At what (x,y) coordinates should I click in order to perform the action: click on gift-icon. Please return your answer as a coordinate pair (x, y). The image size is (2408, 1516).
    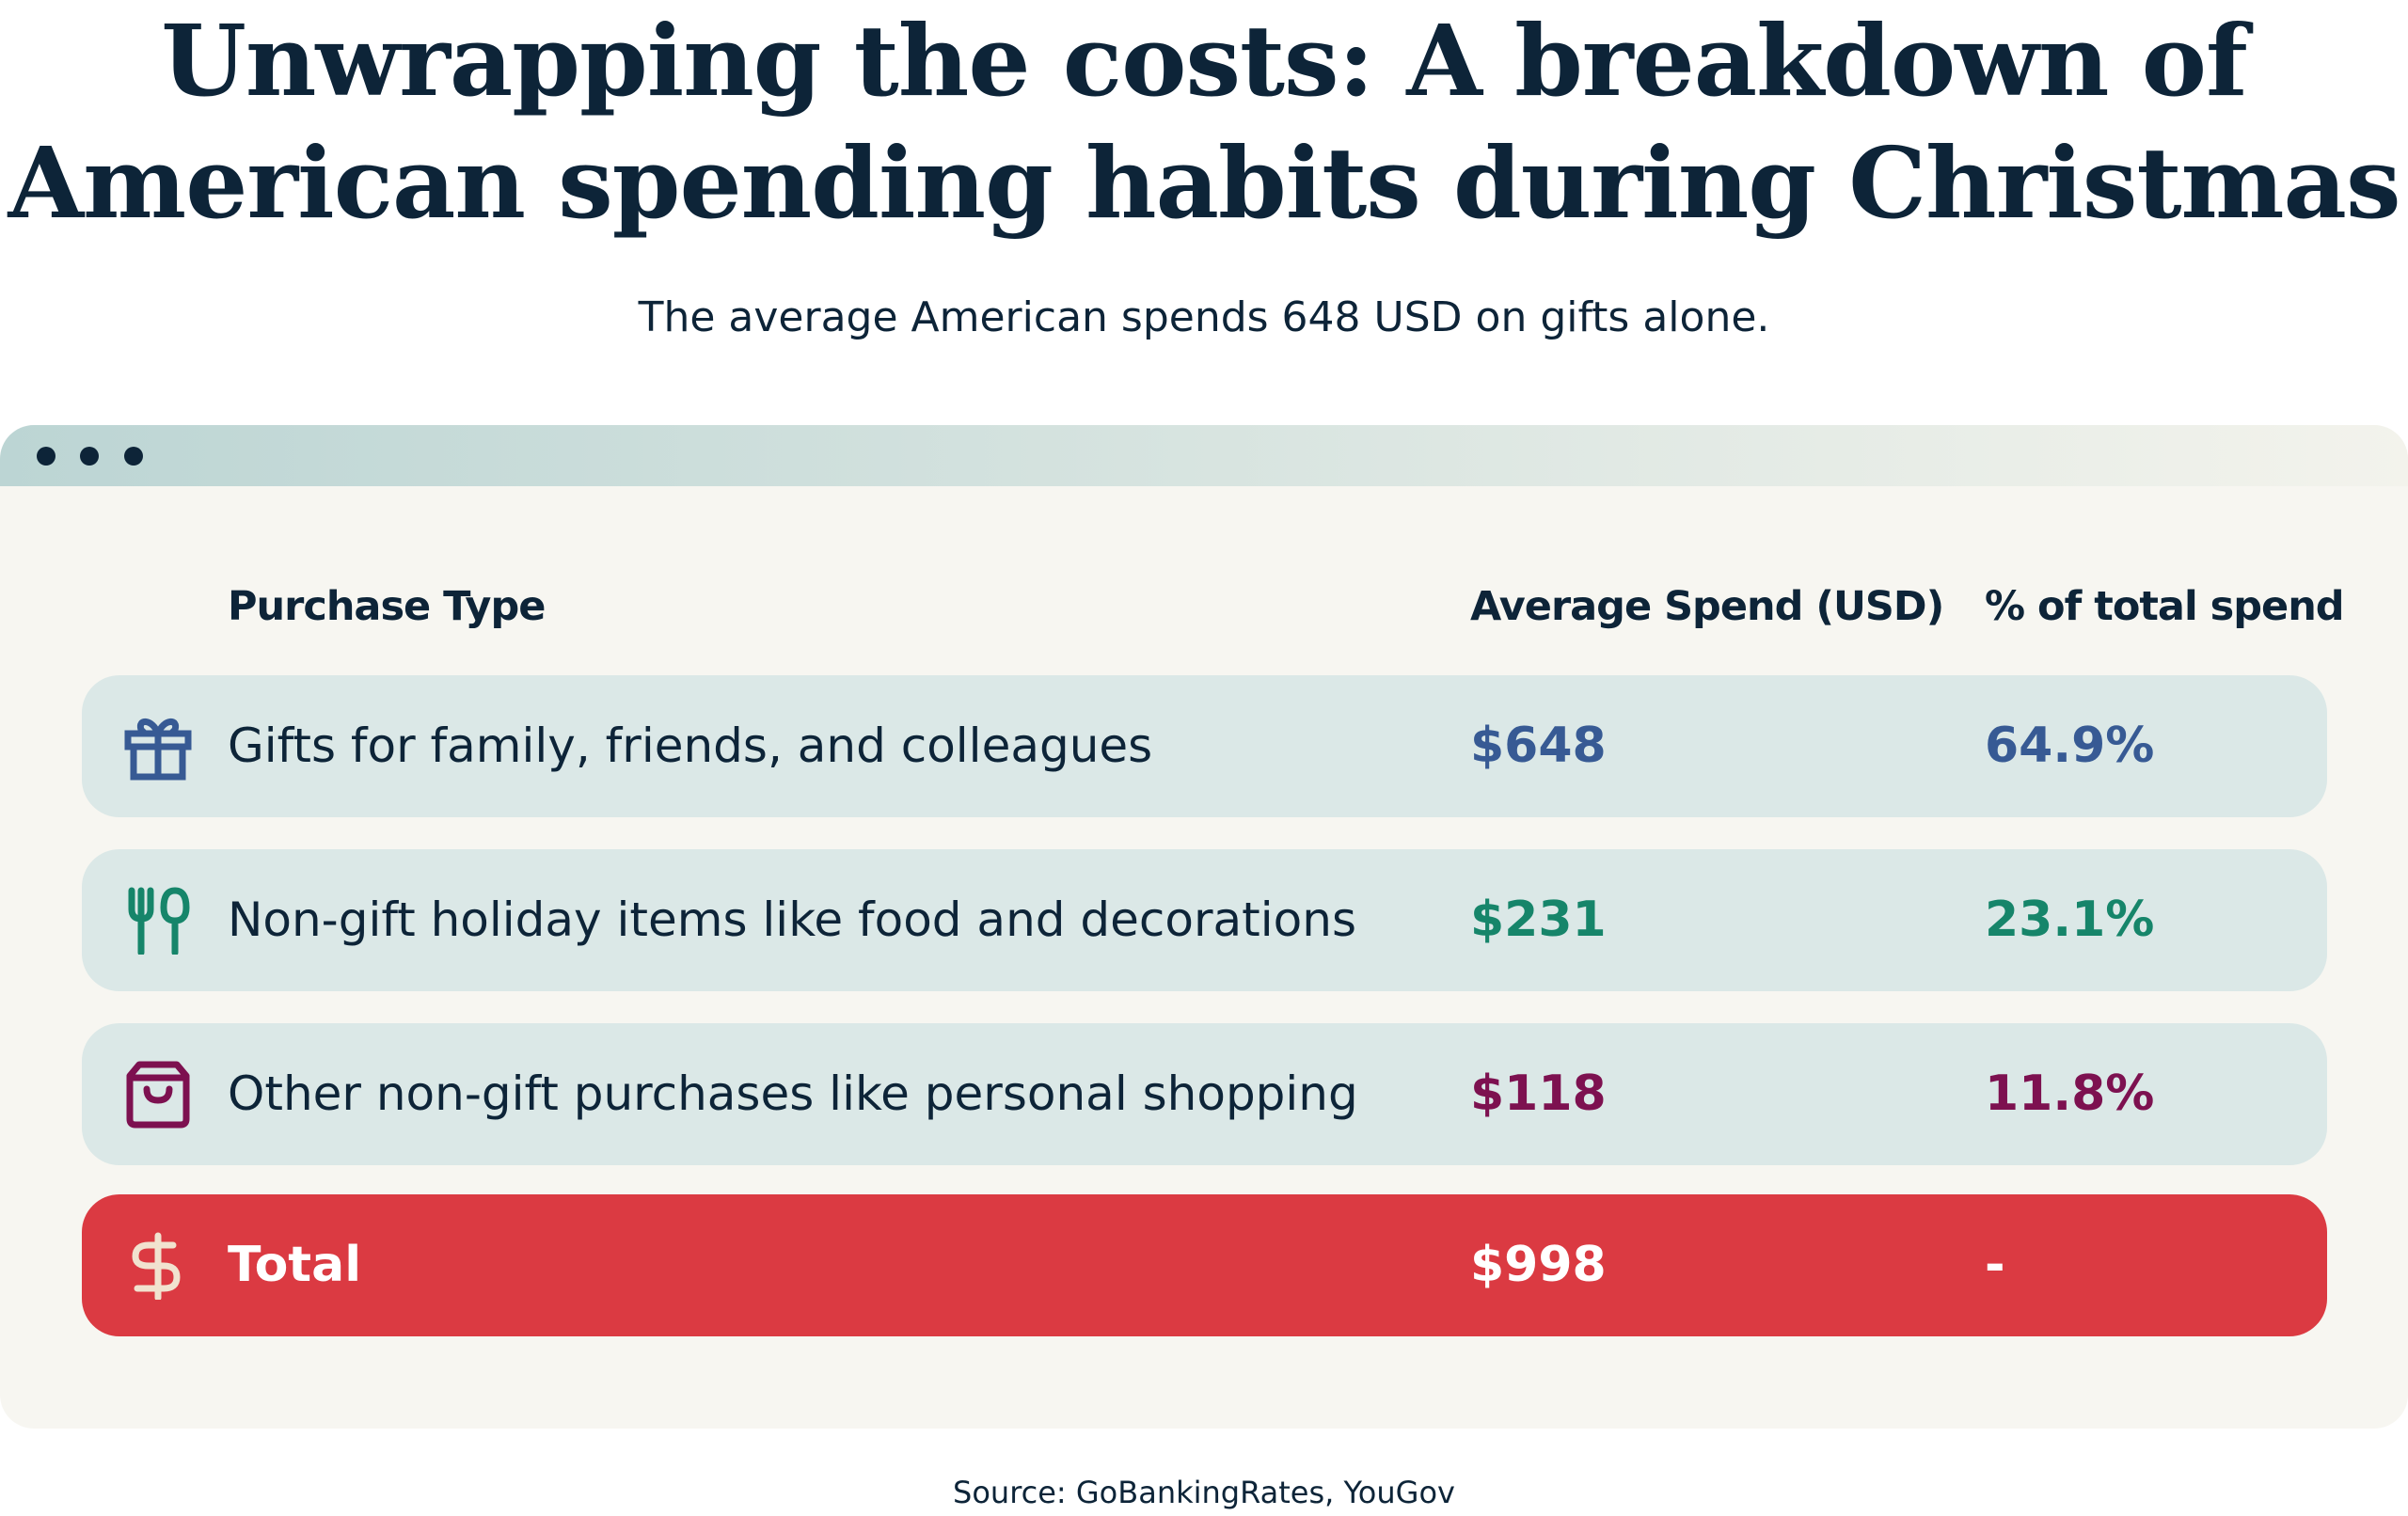
    Looking at the image, I should click on (158, 750).